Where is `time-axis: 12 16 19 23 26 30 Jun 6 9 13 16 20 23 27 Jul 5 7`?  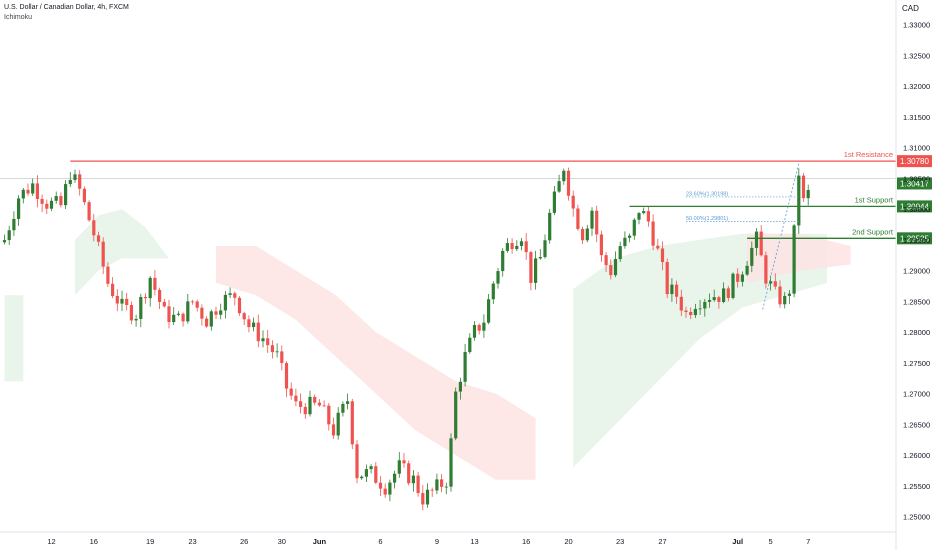 time-axis: 12 16 19 23 26 30 Jun 6 9 13 16 20 23 27 Jul 5 7 is located at coordinates (428, 541).